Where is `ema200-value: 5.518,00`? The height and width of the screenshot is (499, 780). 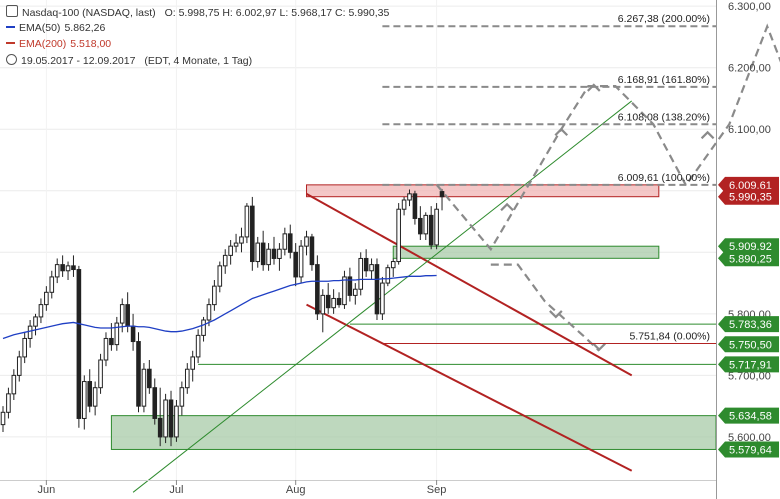
ema200-value: 5.518,00 is located at coordinates (91, 44).